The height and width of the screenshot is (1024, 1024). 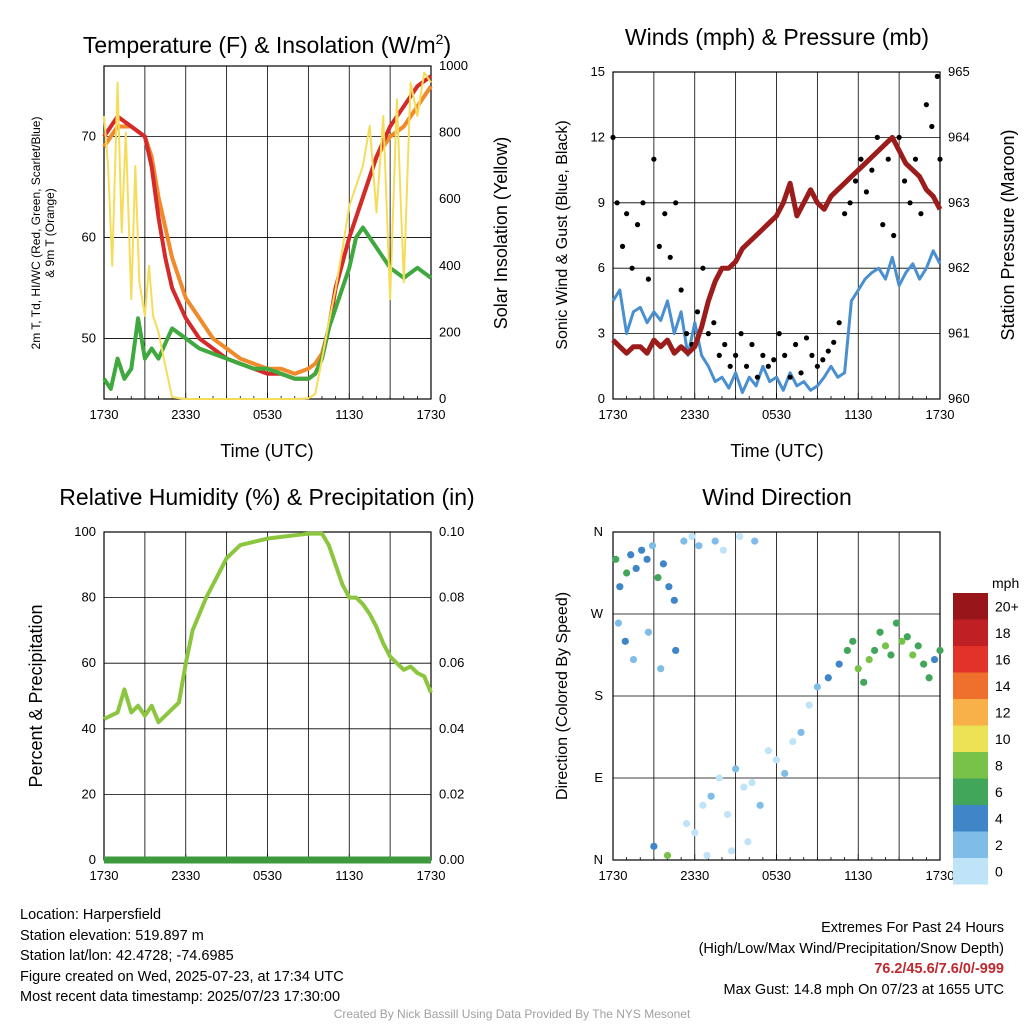 What do you see at coordinates (598, 777) in the screenshot?
I see `panel-3-ytick: E` at bounding box center [598, 777].